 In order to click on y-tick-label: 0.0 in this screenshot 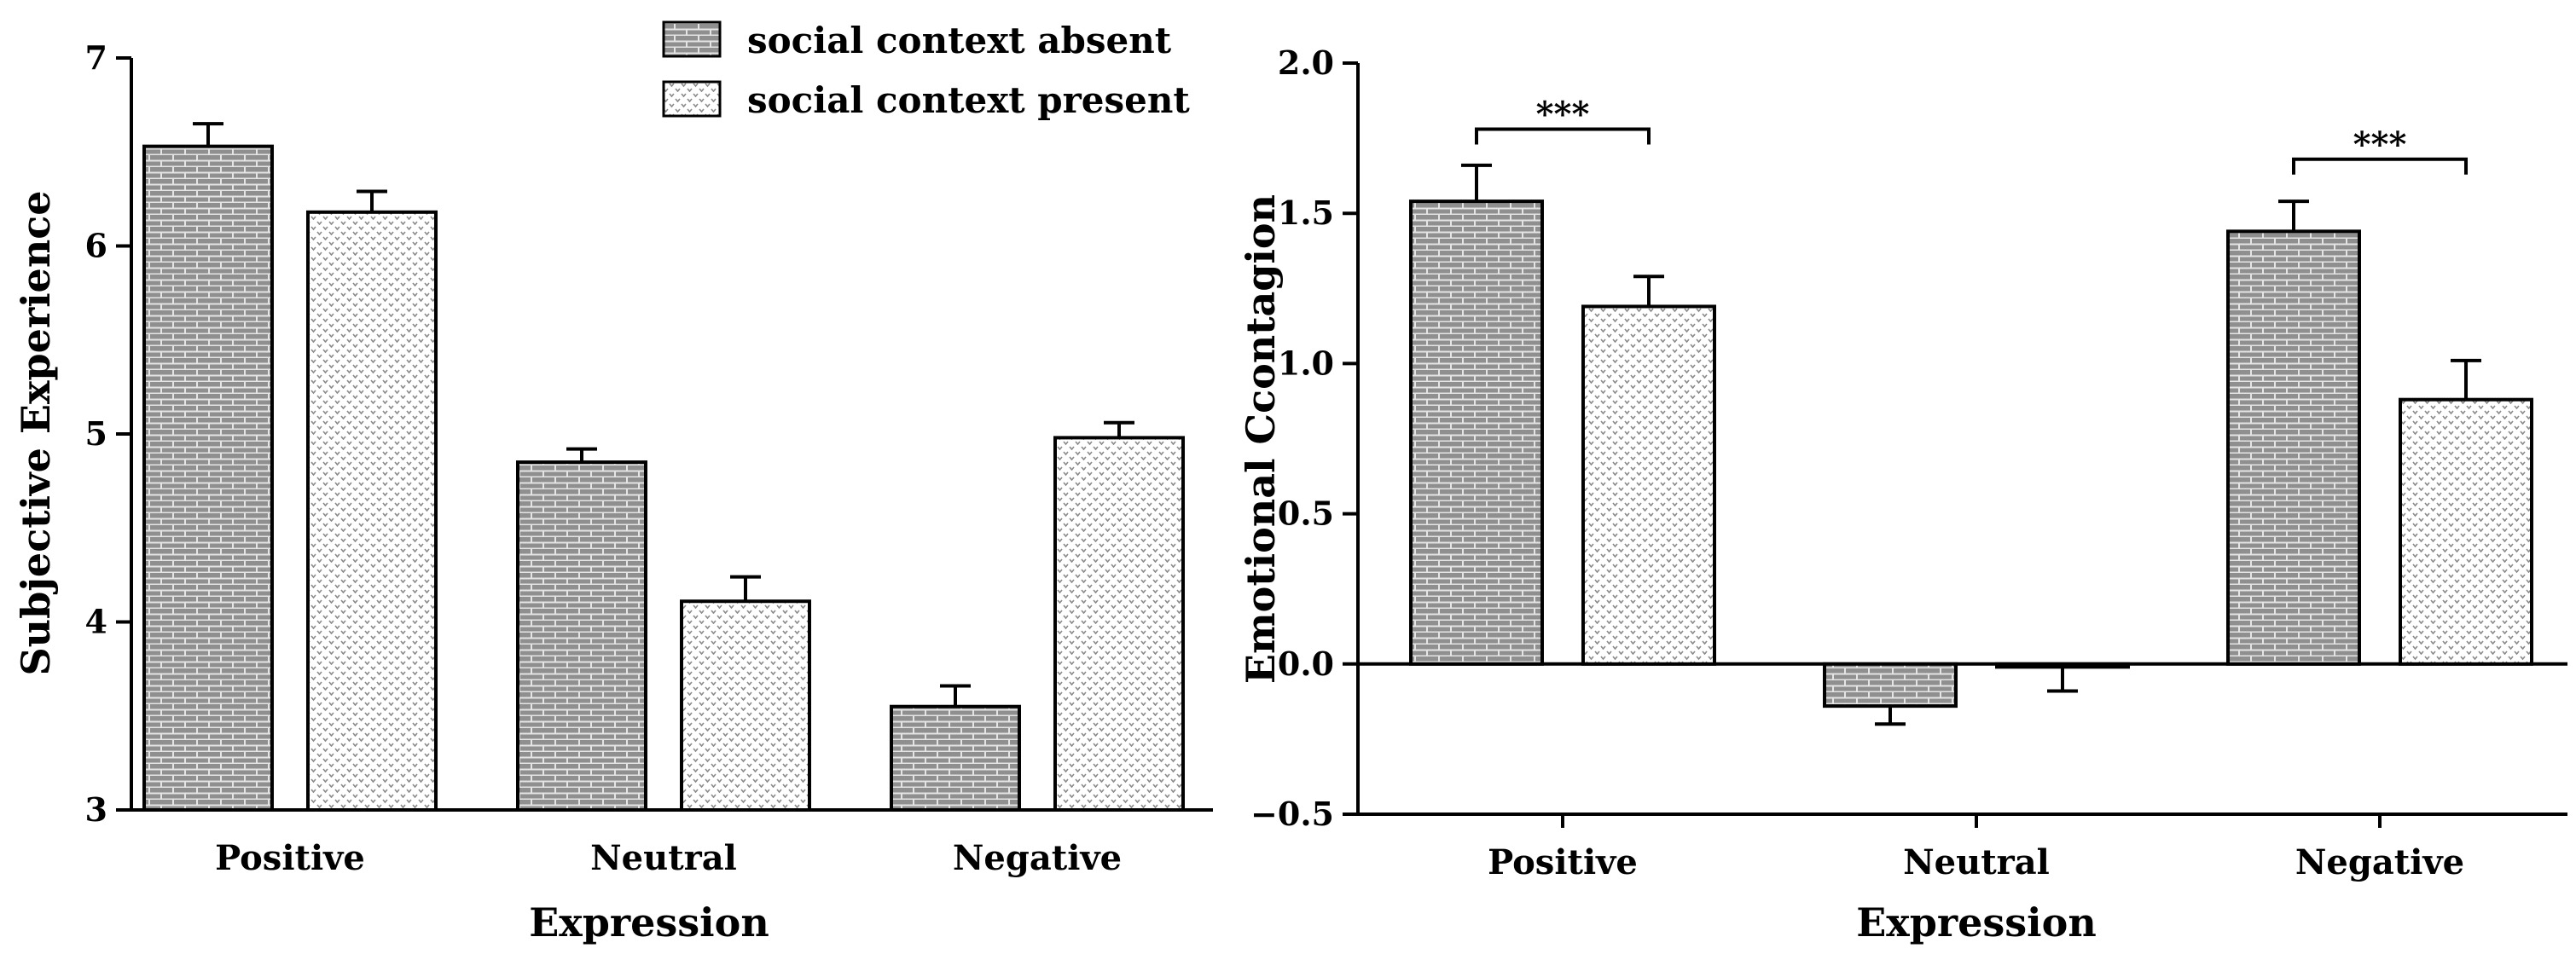, I will do `click(1306, 664)`.